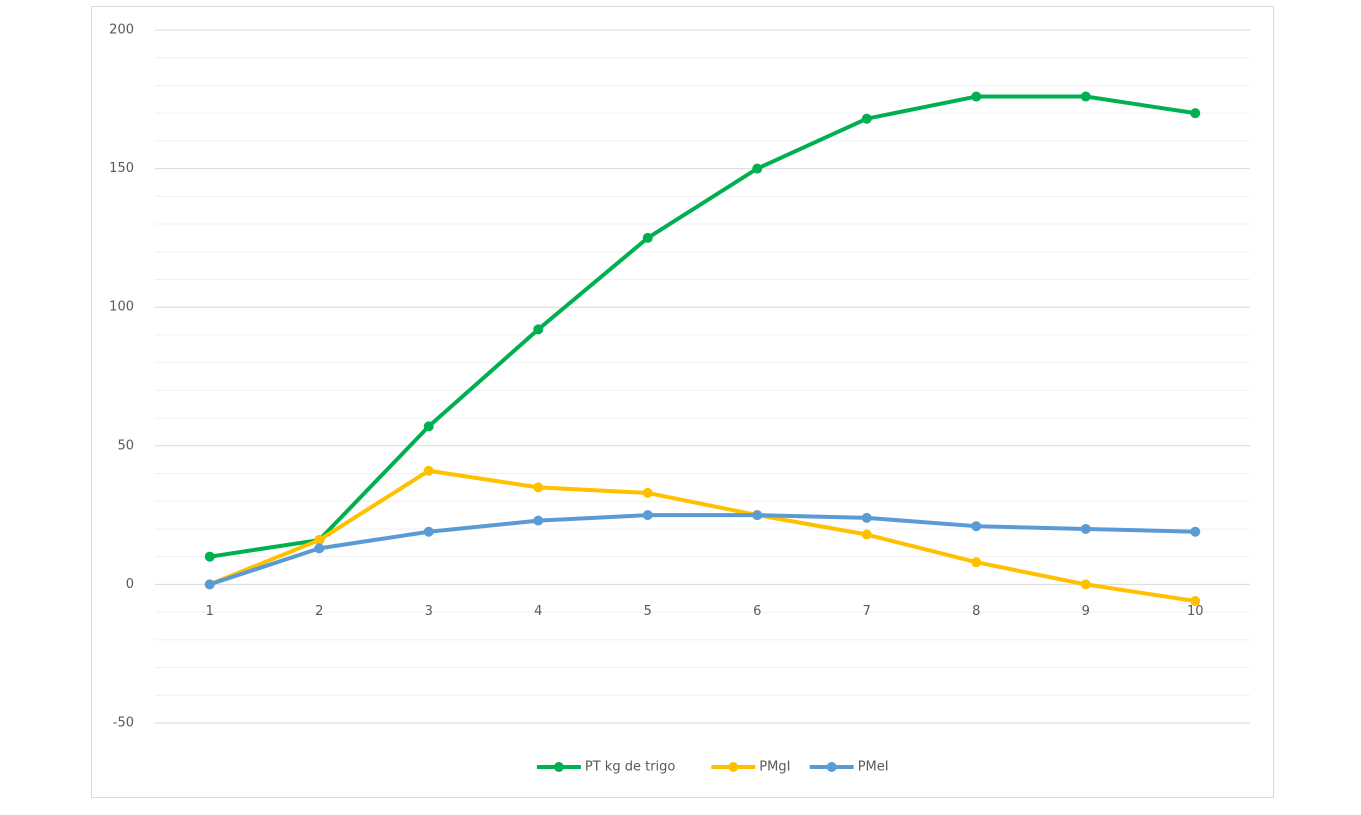  I want to click on y-tick-label: -50, so click(123, 723).